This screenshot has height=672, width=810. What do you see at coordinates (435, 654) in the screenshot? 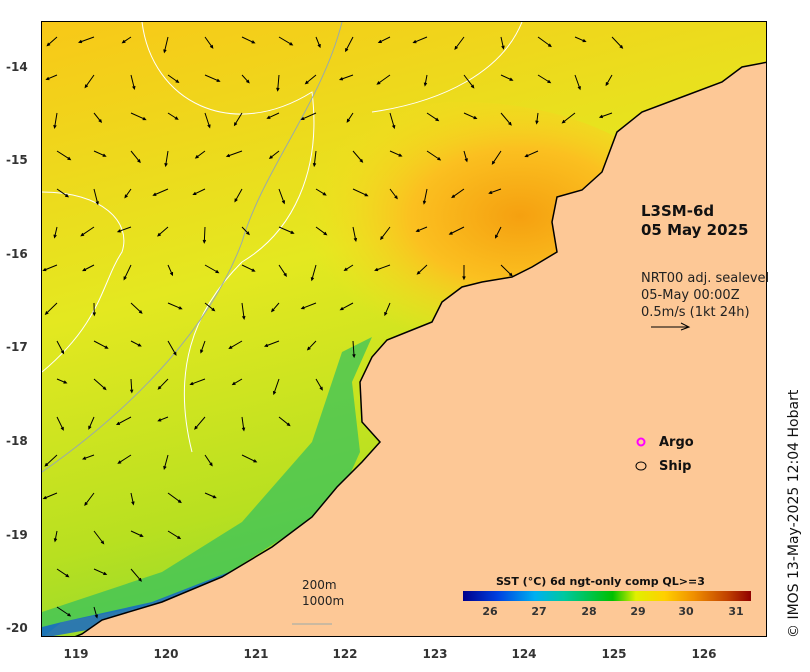
I see `x-tick: 123` at bounding box center [435, 654].